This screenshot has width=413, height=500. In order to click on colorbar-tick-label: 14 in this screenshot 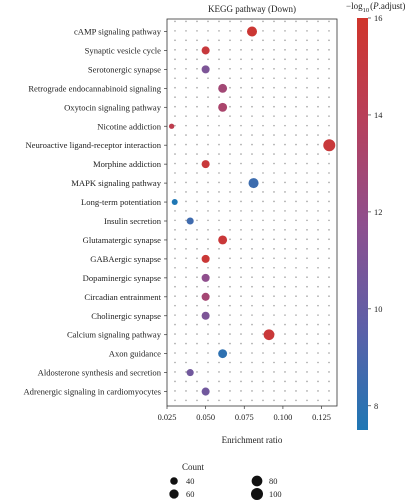, I will do `click(378, 115)`.